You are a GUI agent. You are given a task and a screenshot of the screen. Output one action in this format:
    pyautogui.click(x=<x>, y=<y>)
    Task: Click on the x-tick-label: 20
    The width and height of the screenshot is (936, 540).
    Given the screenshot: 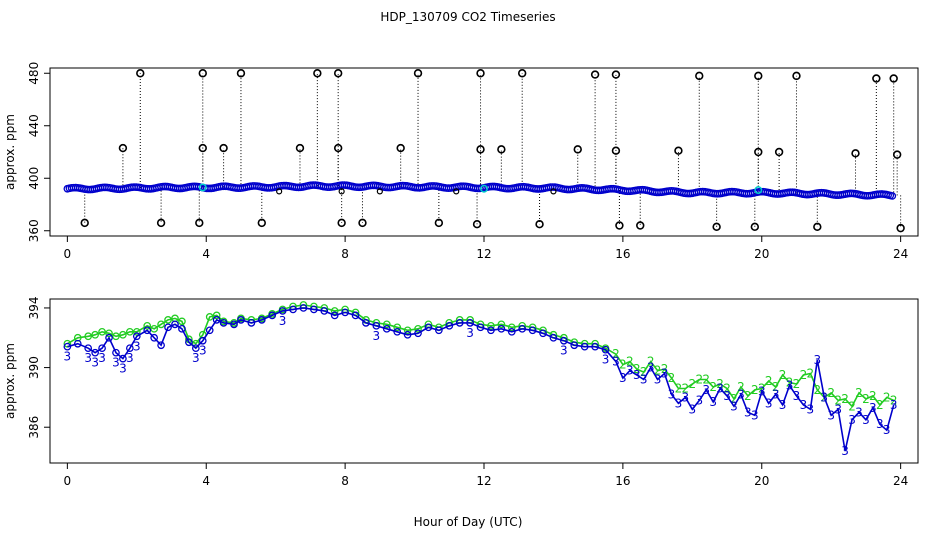 What is the action you would take?
    pyautogui.click(x=761, y=481)
    